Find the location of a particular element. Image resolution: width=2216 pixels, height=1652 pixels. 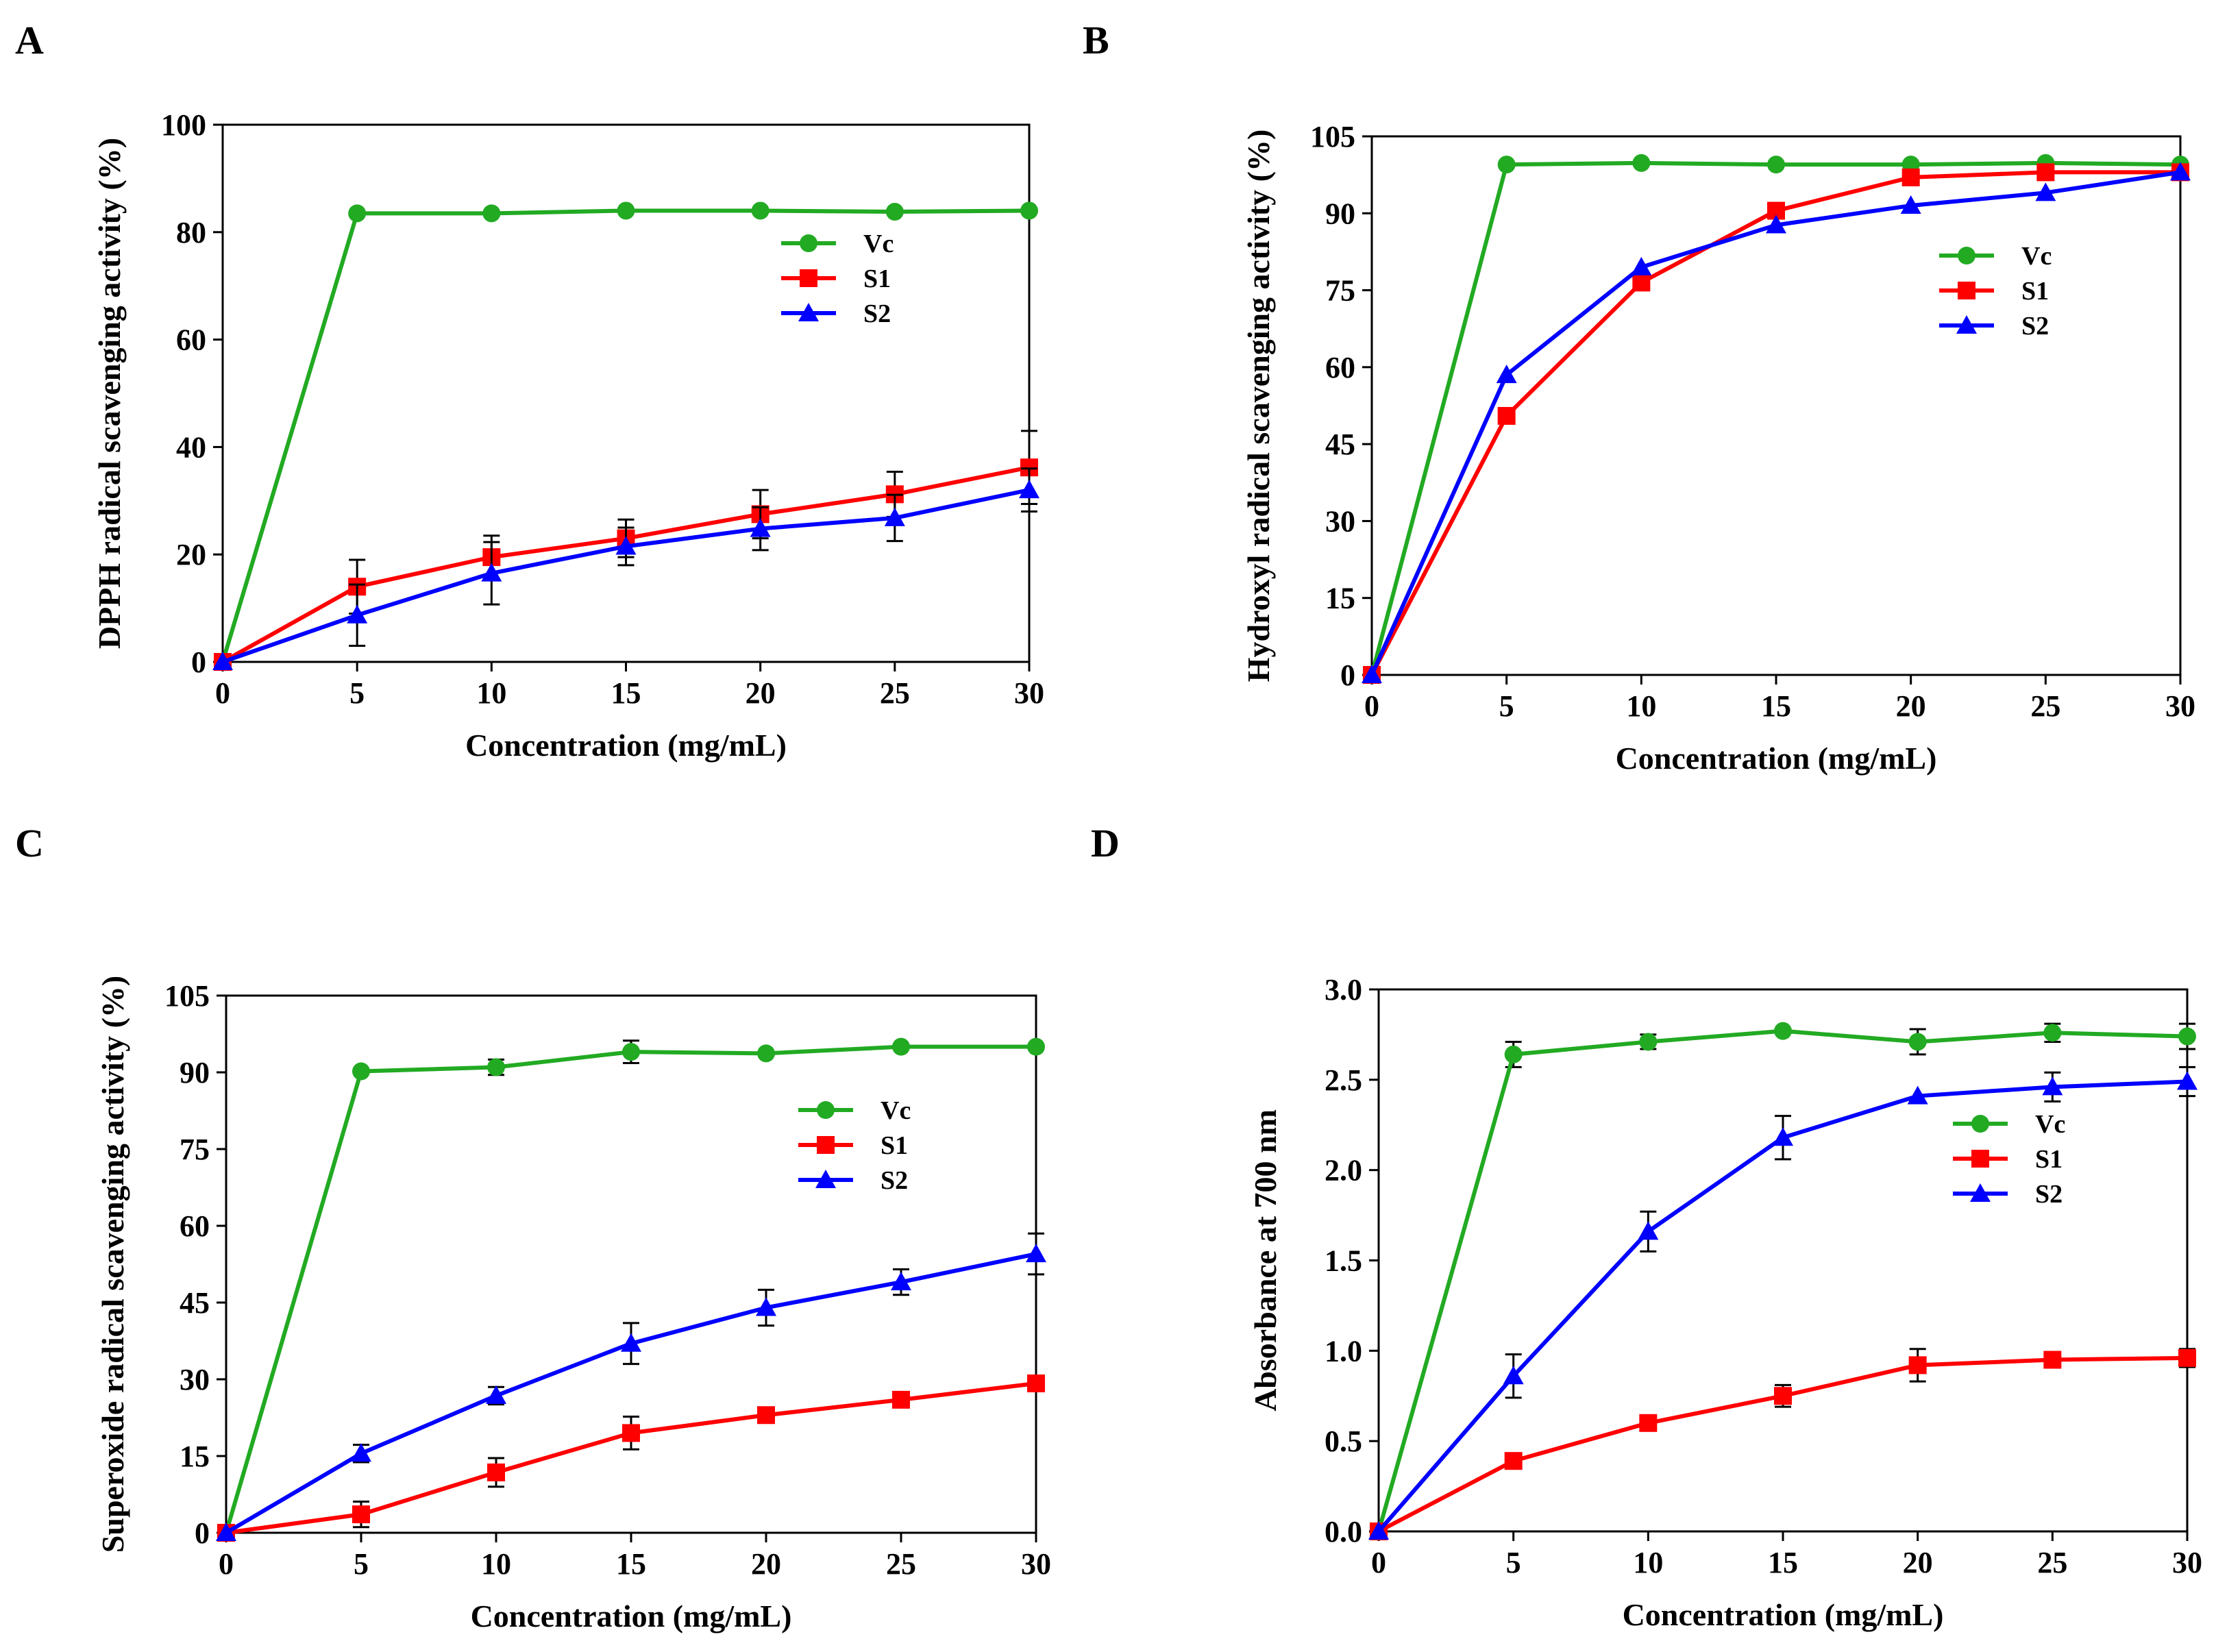

plot-frame is located at coordinates (1783, 1260).